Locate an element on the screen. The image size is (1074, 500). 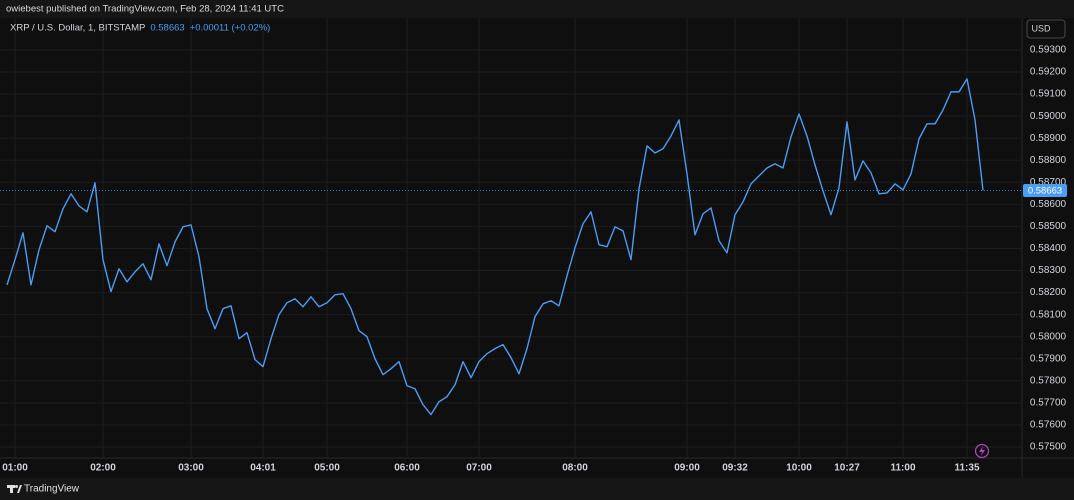
y-tick-label: 0.59100 is located at coordinates (1048, 94).